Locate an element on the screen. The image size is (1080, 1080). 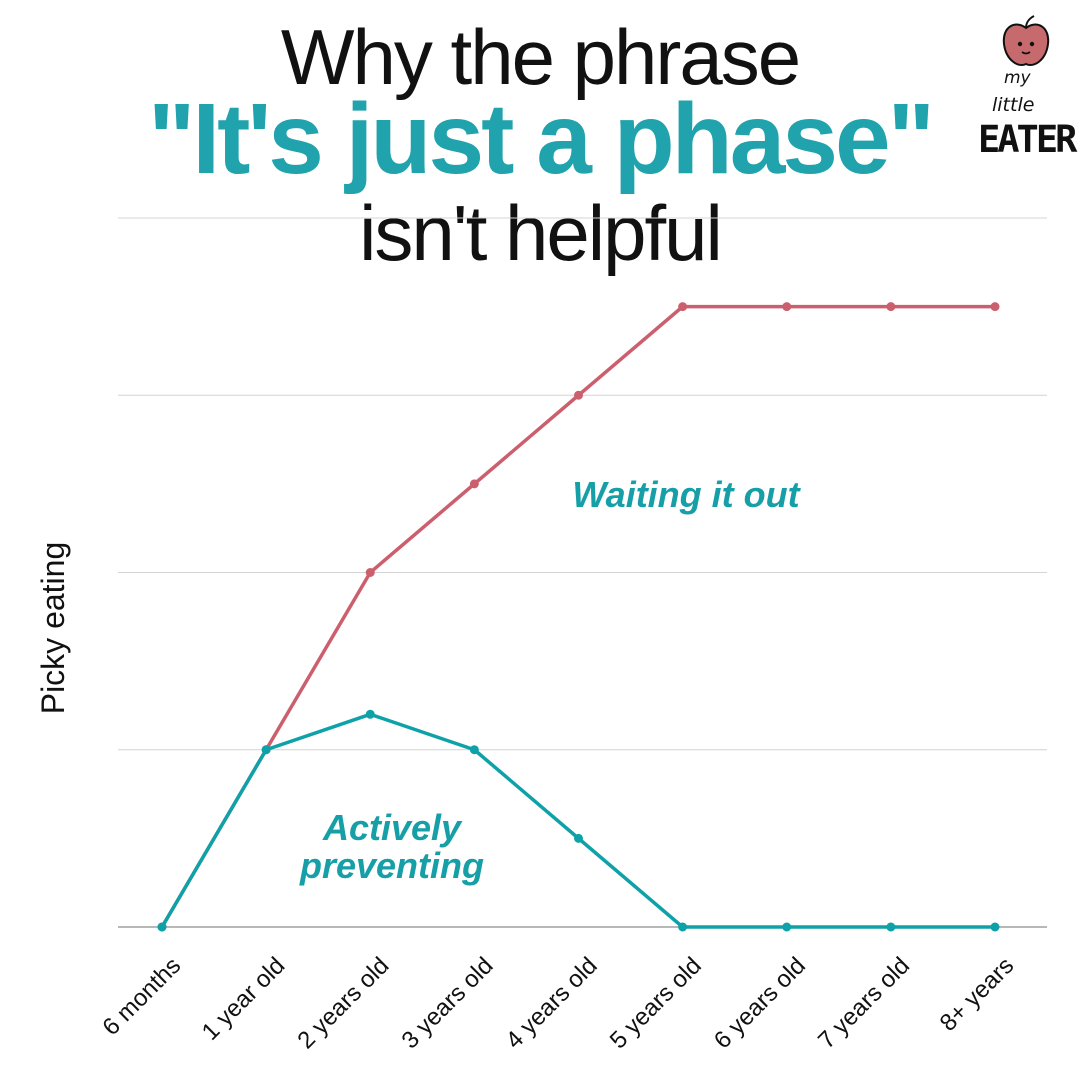
brand-logo: my little EATER is located at coordinates (1023, 89).